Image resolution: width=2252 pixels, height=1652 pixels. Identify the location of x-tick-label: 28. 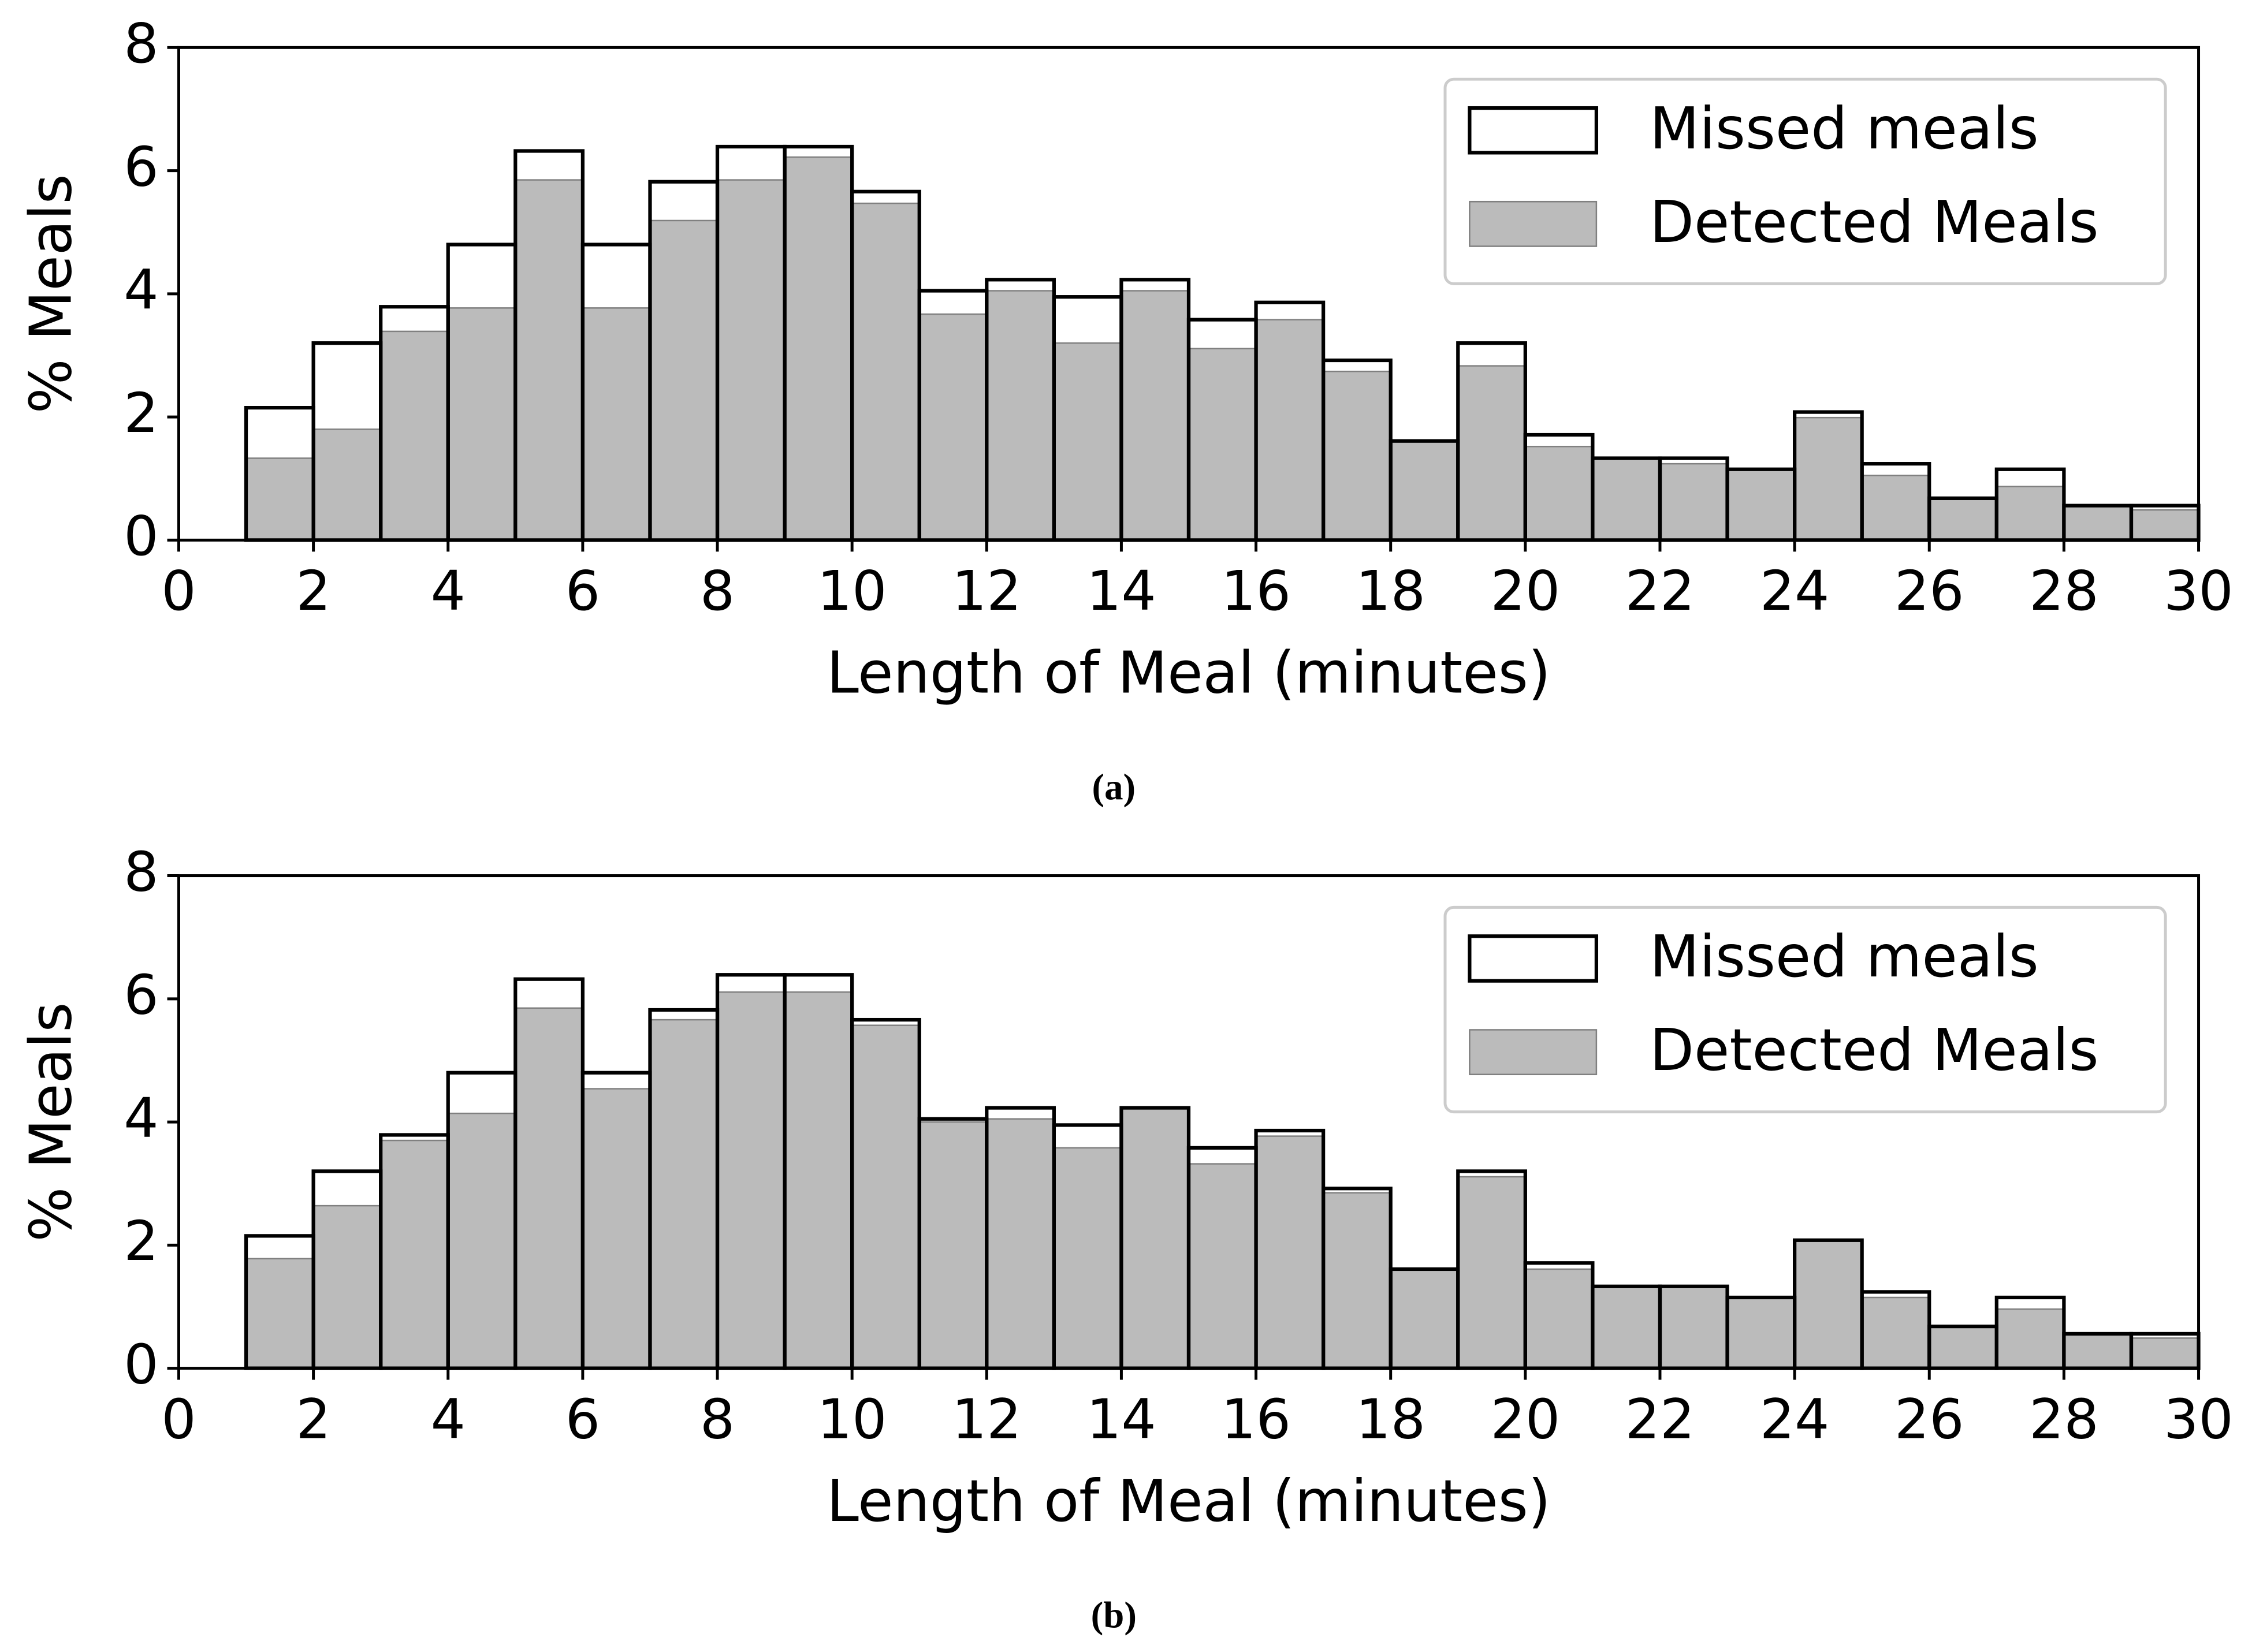
(2064, 591).